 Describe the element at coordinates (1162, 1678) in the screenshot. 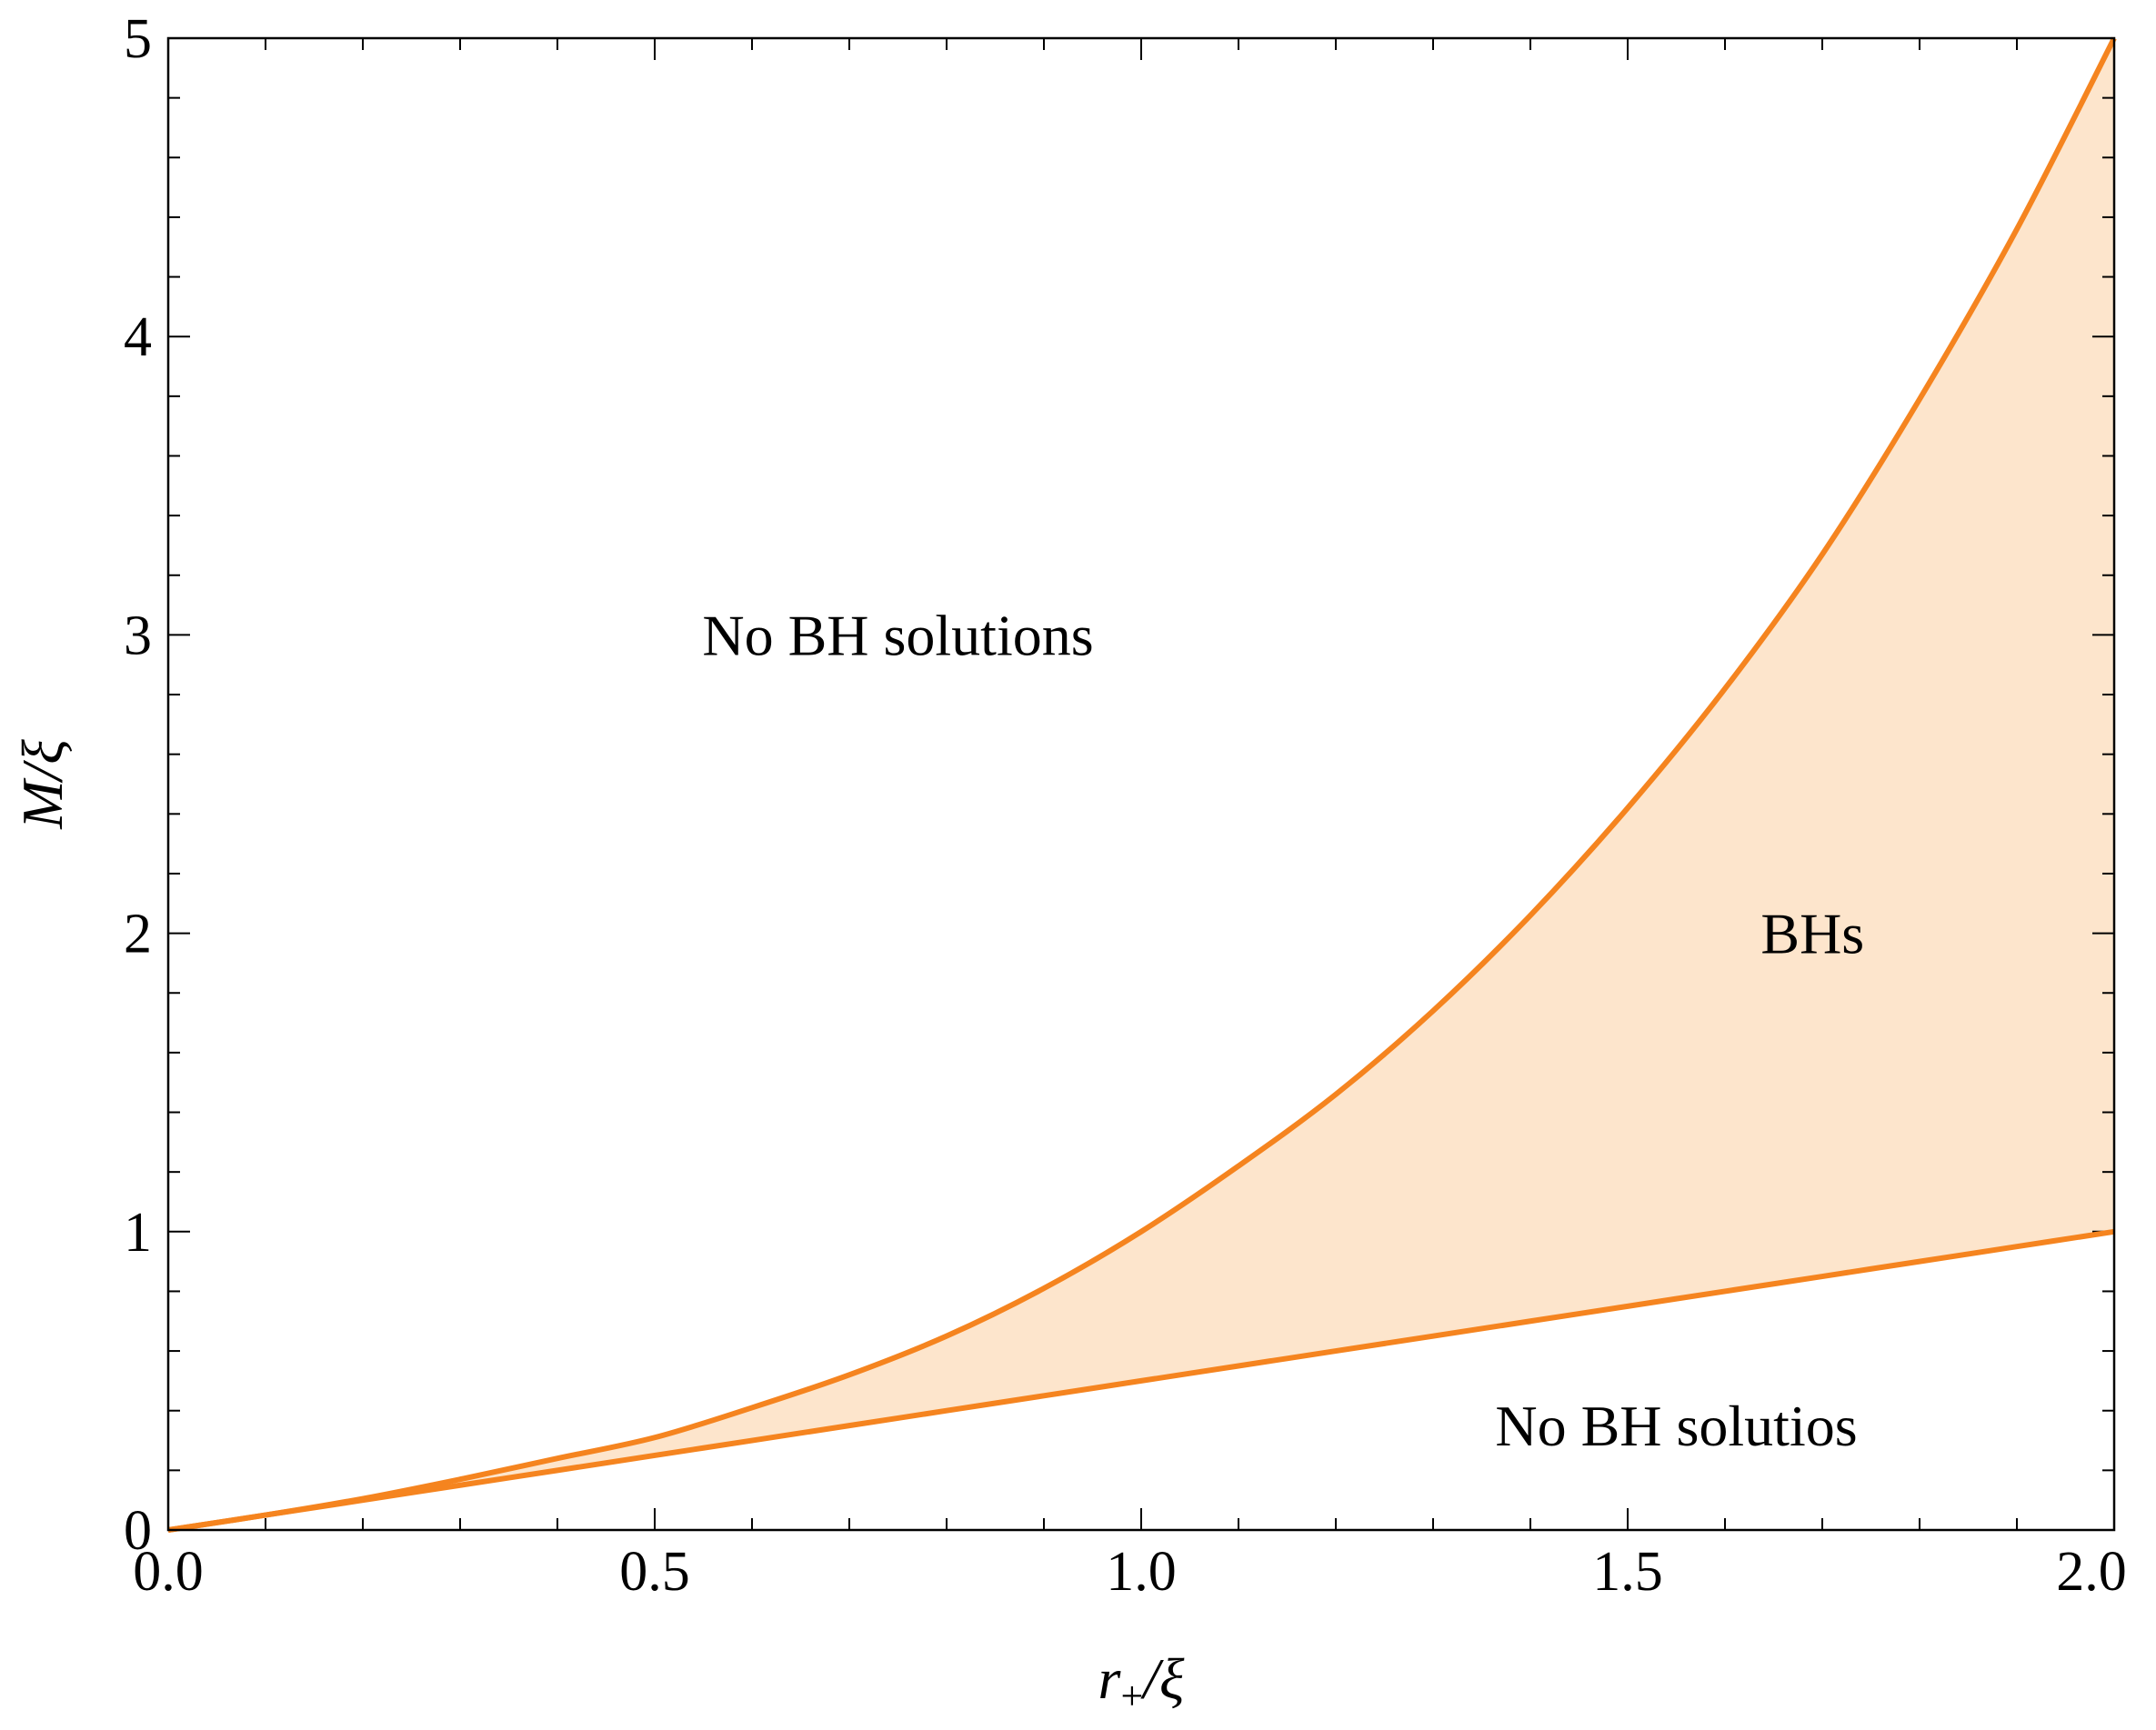

I see `x-axis-label-tail: /ξ` at that location.